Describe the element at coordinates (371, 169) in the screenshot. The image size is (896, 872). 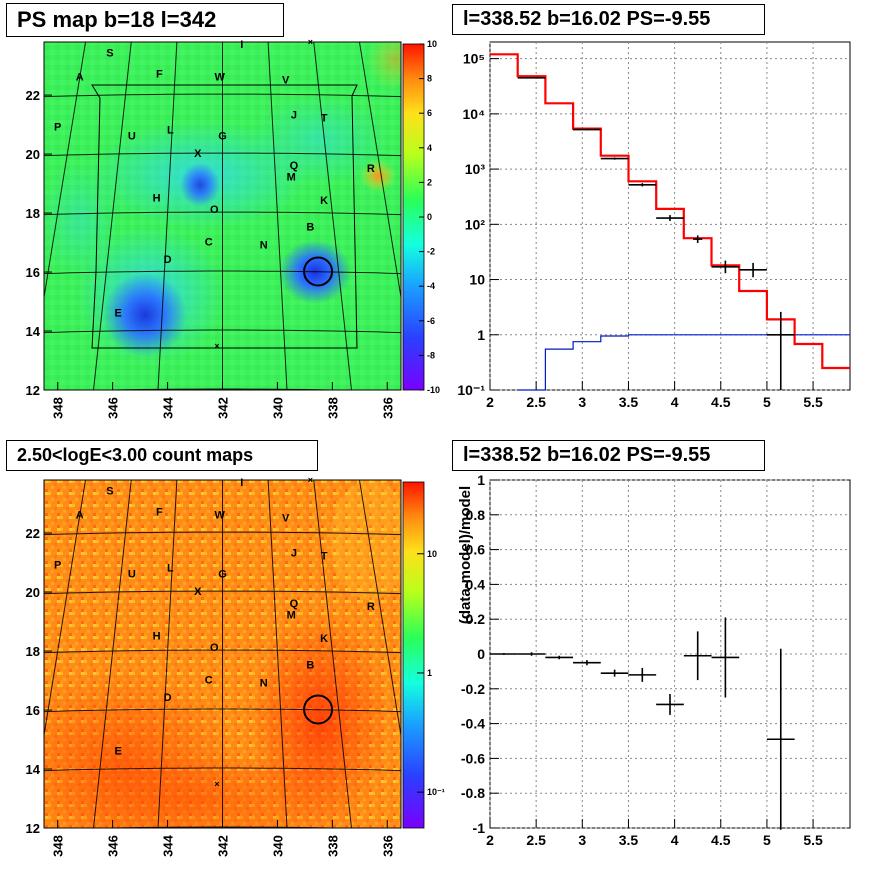
I see `ps-map-source-label-R: R` at that location.